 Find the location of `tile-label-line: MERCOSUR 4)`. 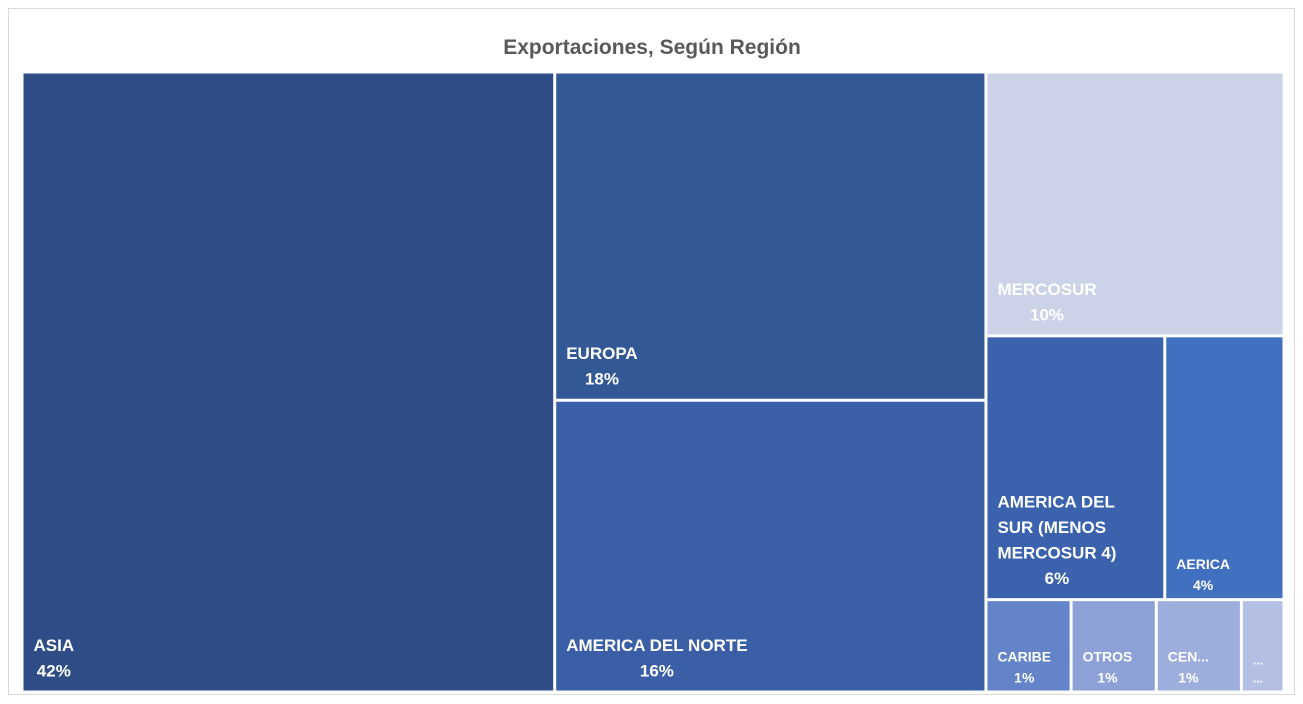

tile-label-line: MERCOSUR 4) is located at coordinates (1056, 553).